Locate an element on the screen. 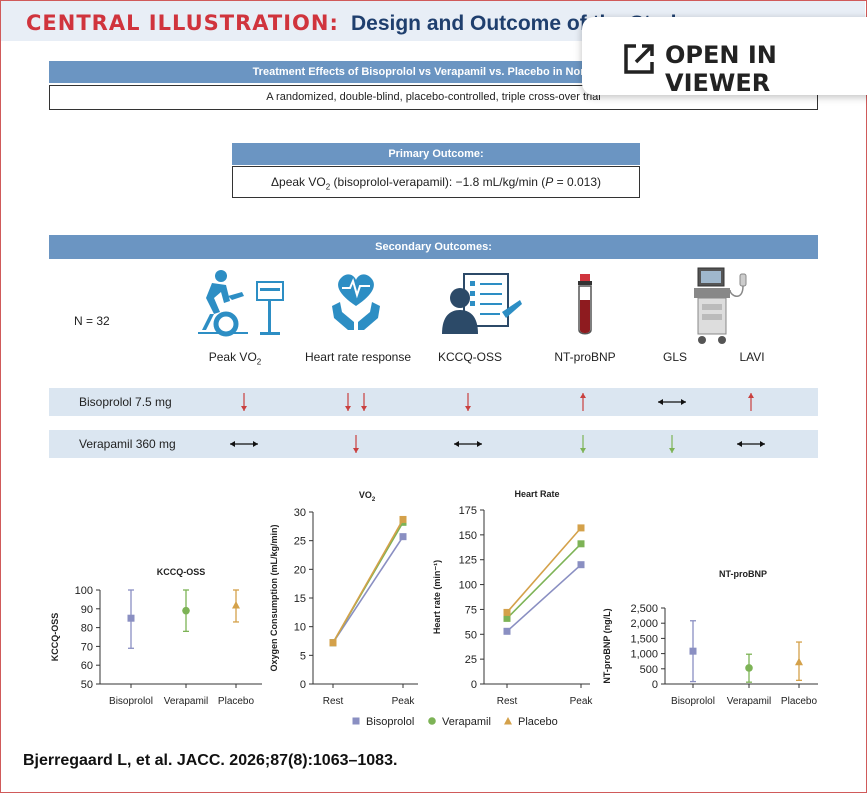 The width and height of the screenshot is (867, 793). sample-size: N = 32 is located at coordinates (92, 321).